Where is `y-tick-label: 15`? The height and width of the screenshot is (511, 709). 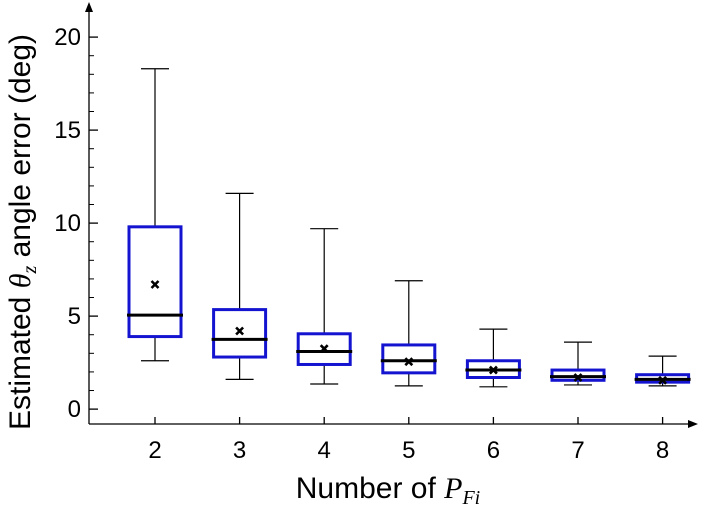 y-tick-label: 15 is located at coordinates (67, 130).